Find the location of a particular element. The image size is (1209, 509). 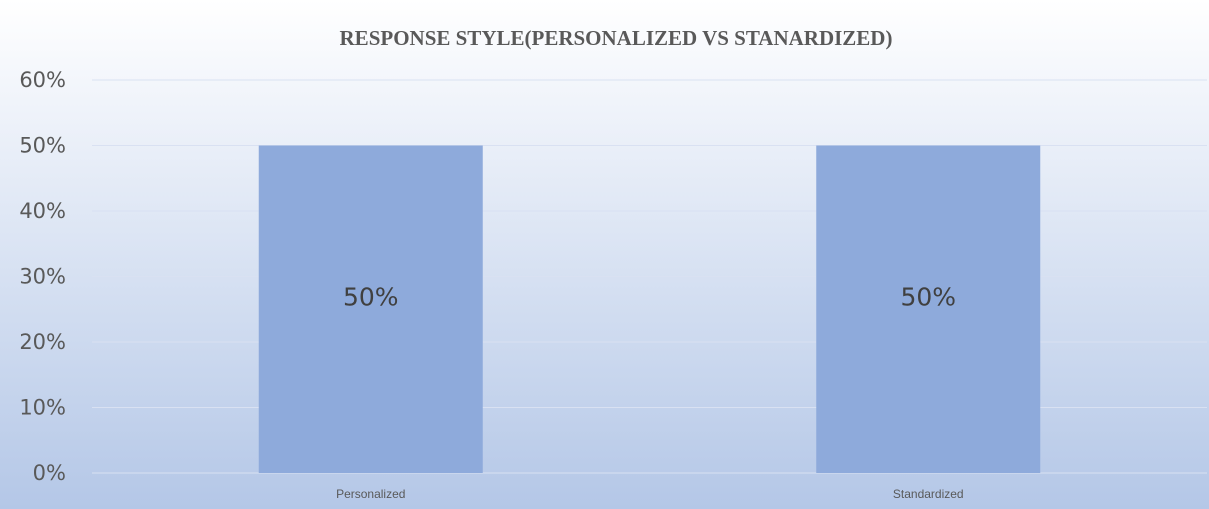

bar-personalized is located at coordinates (370, 309).